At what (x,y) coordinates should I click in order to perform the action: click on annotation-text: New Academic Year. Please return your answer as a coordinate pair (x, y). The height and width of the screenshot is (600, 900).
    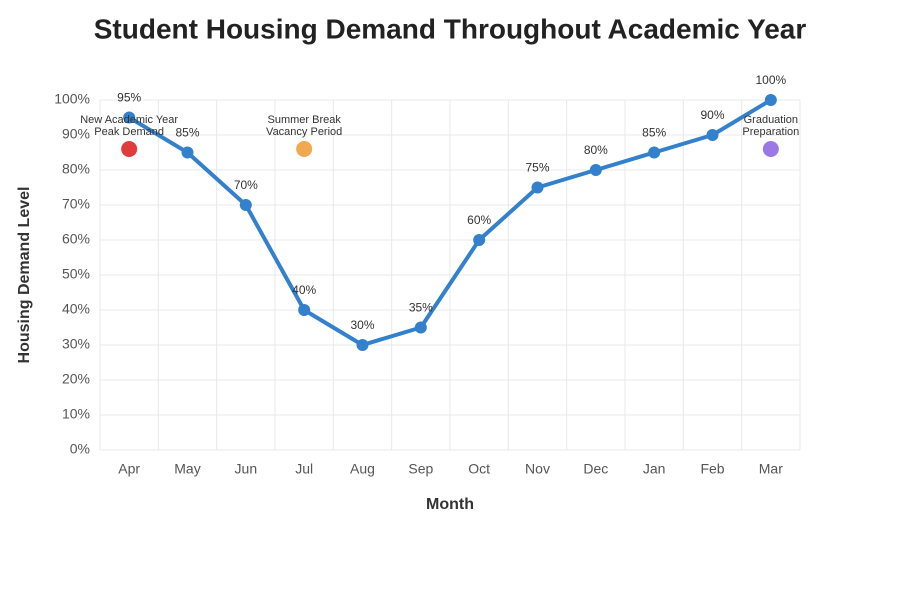
    Looking at the image, I should click on (129, 120).